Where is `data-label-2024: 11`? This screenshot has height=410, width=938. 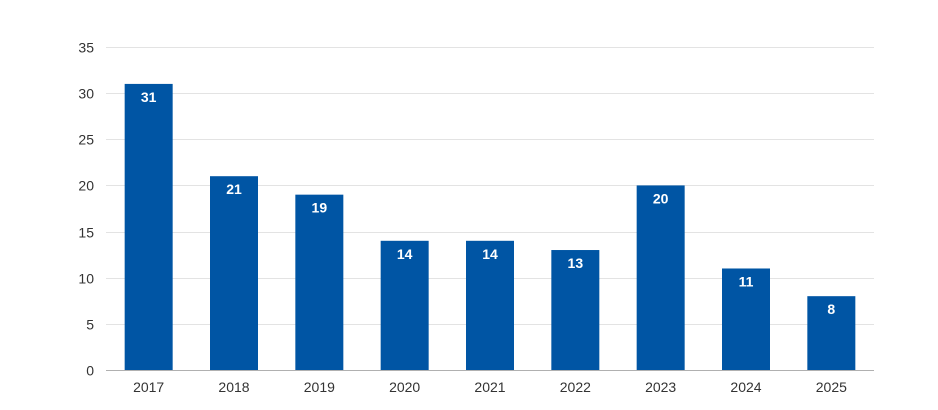 data-label-2024: 11 is located at coordinates (746, 281).